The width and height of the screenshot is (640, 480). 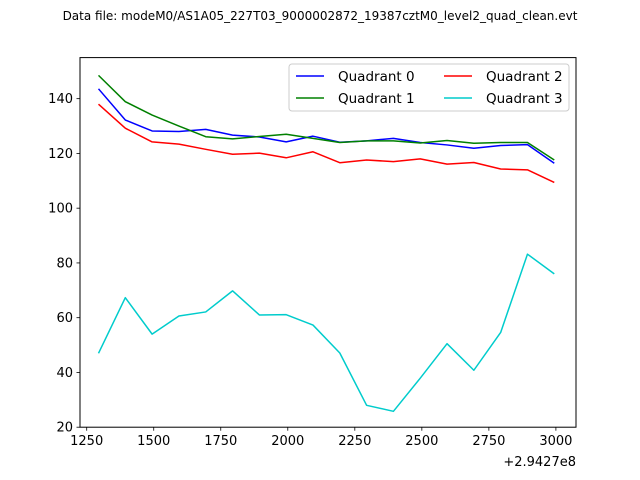 I want to click on x-axis-offset-label: +2.9427e8, so click(x=539, y=462).